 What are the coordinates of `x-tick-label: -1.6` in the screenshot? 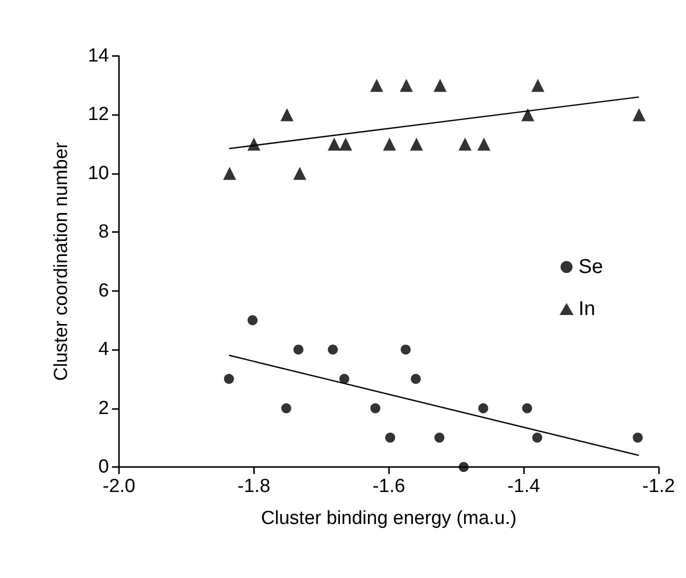 It's located at (389, 486).